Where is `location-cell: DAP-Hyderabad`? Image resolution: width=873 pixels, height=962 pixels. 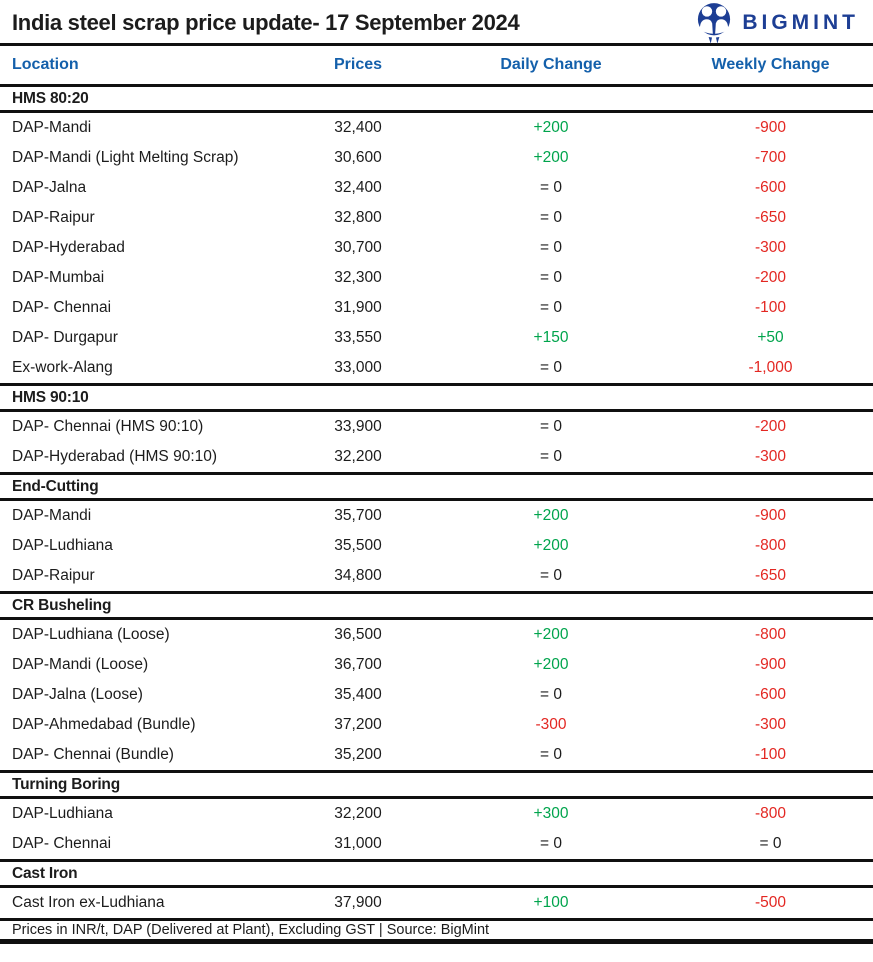 location-cell: DAP-Hyderabad is located at coordinates (68, 247).